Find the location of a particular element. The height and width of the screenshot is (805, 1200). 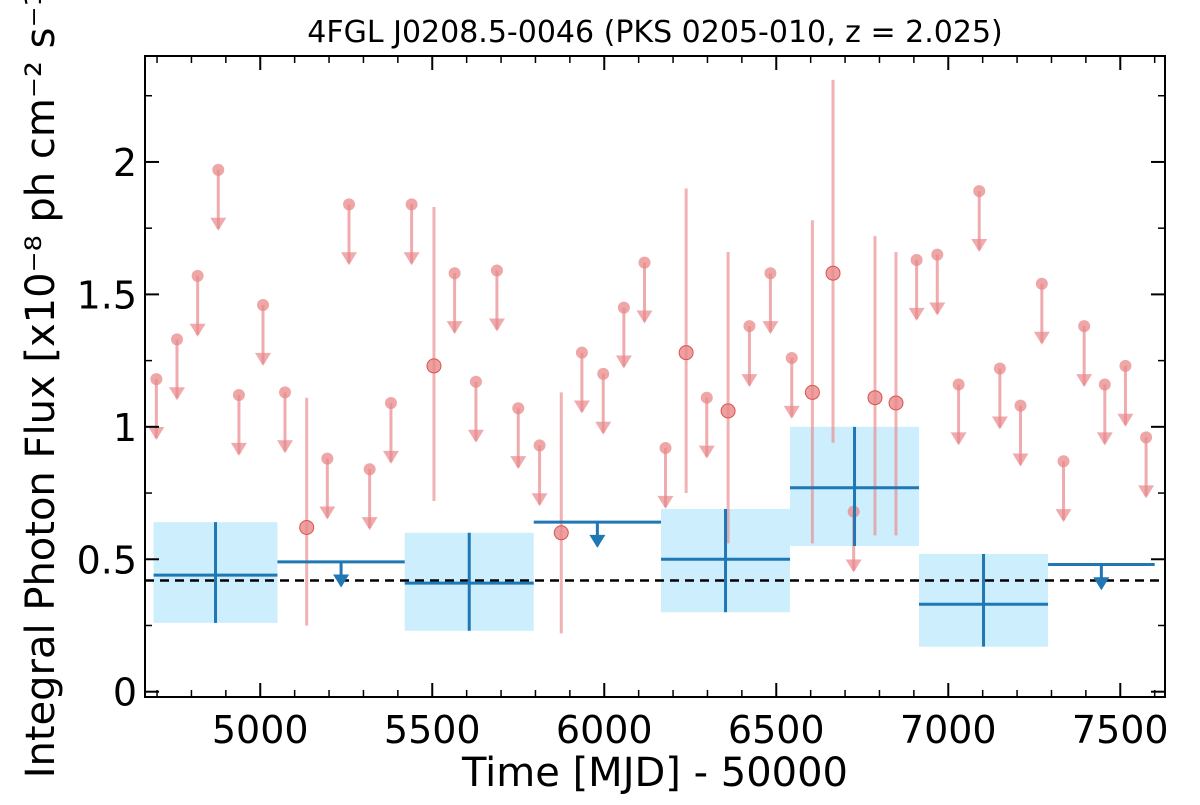

y-axis-label: Integral Photon Flux [x10⁻⁸ ph cm⁻² s⁻¹] is located at coordinates (41, 389).